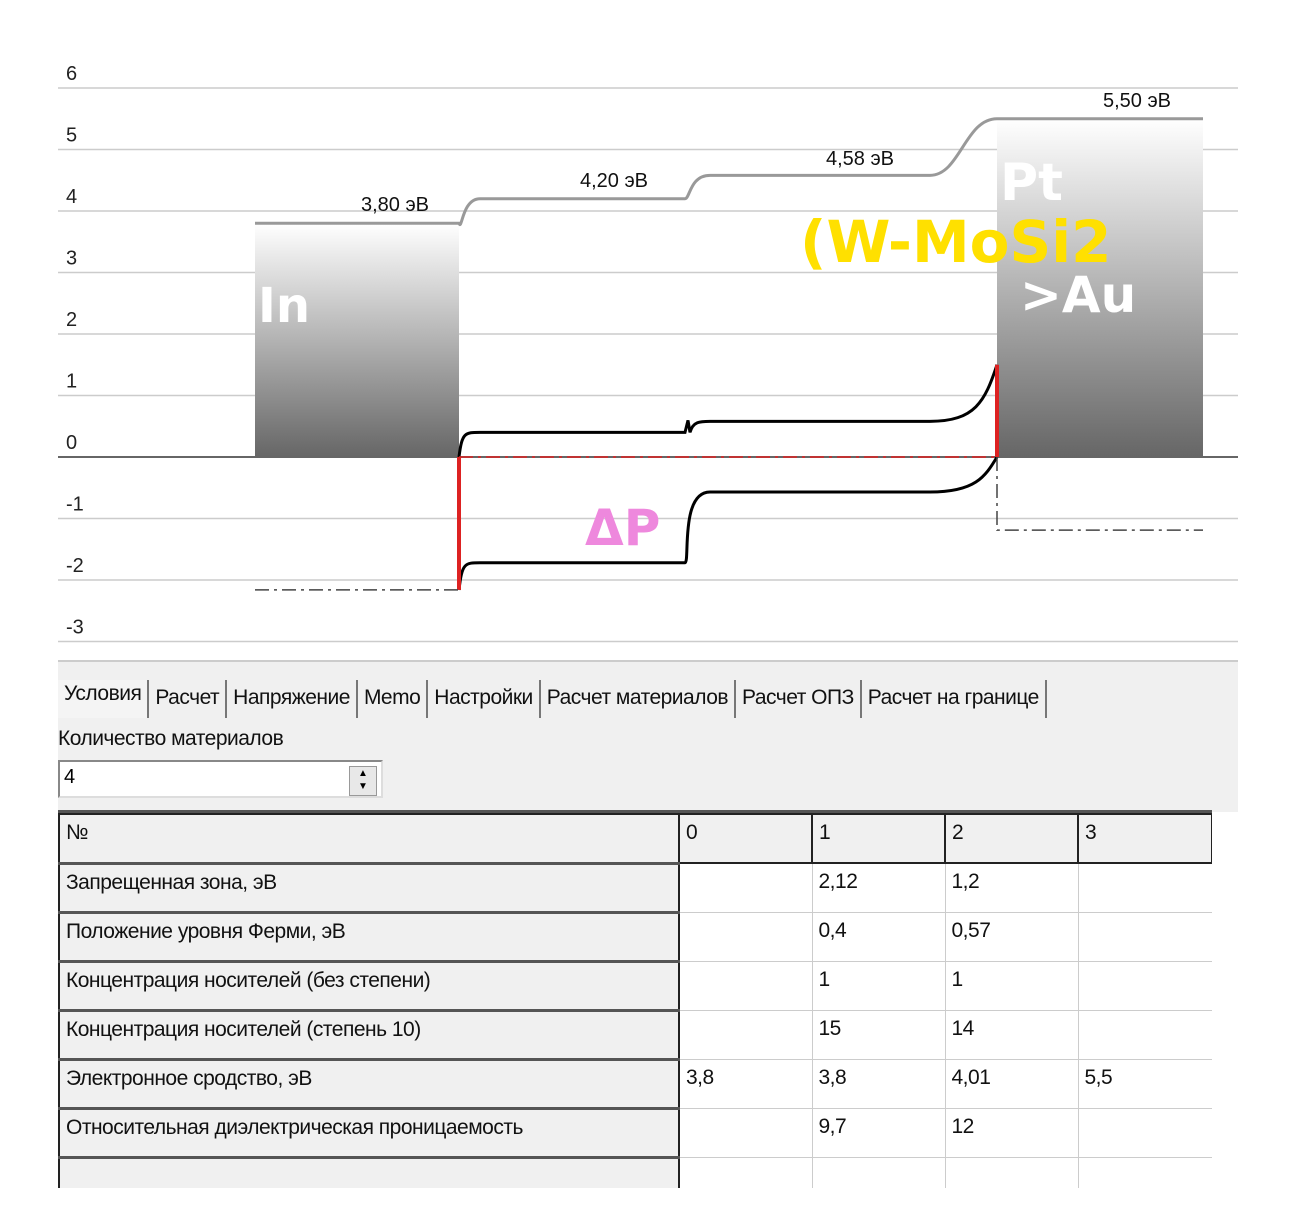 The width and height of the screenshot is (1305, 1215). What do you see at coordinates (1011, 936) in the screenshot?
I see `table-cell: 0,57` at bounding box center [1011, 936].